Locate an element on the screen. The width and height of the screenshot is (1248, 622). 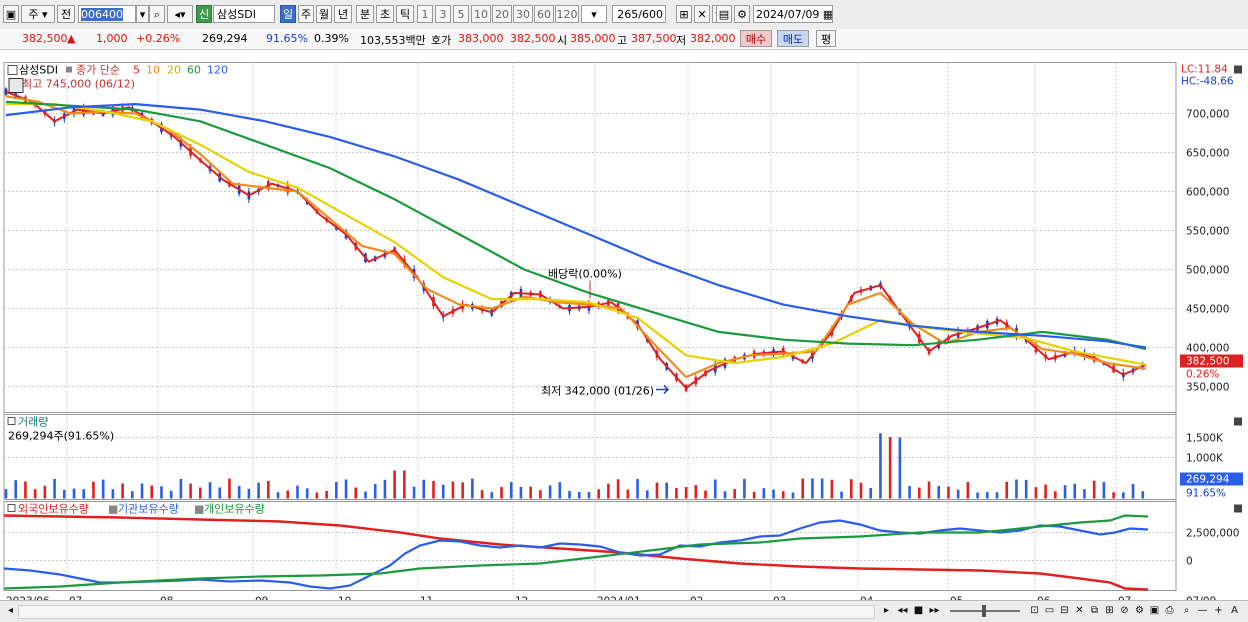
speaker-icon: ◂▾ is located at coordinates (180, 14).